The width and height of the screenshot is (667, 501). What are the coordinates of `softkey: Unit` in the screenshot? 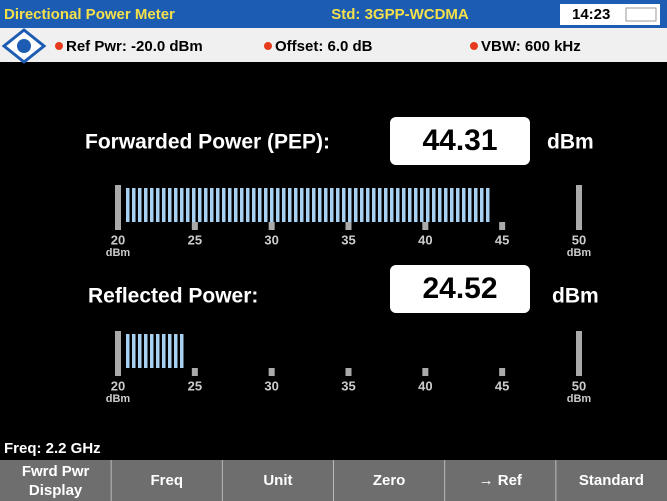 It's located at (277, 480).